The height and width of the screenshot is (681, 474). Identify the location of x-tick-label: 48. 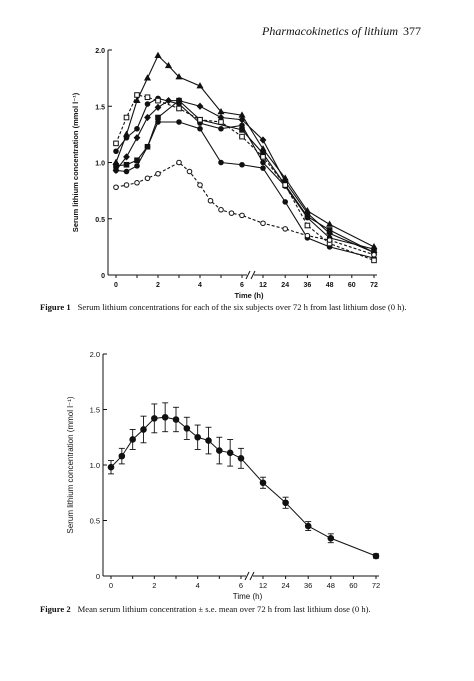
(331, 585).